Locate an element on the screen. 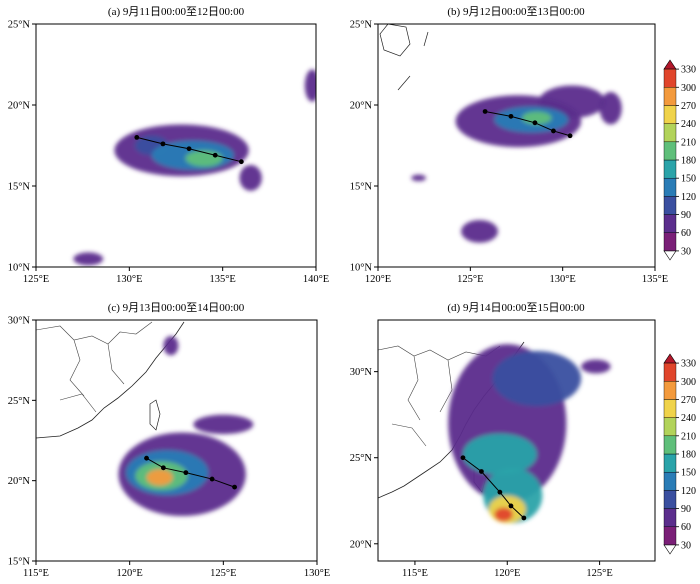  panel-c-taiwan is located at coordinates (155, 415).